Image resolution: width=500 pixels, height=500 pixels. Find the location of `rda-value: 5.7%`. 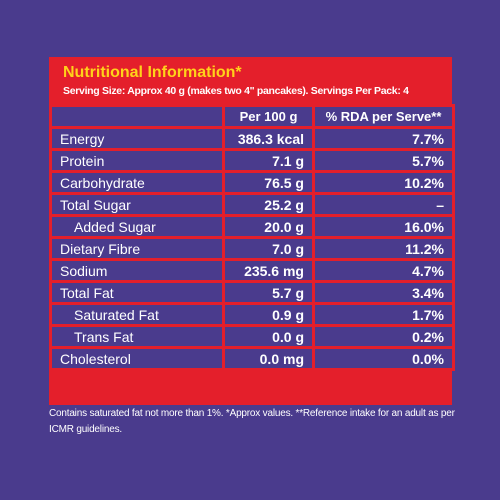

rda-value: 5.7% is located at coordinates (383, 160).